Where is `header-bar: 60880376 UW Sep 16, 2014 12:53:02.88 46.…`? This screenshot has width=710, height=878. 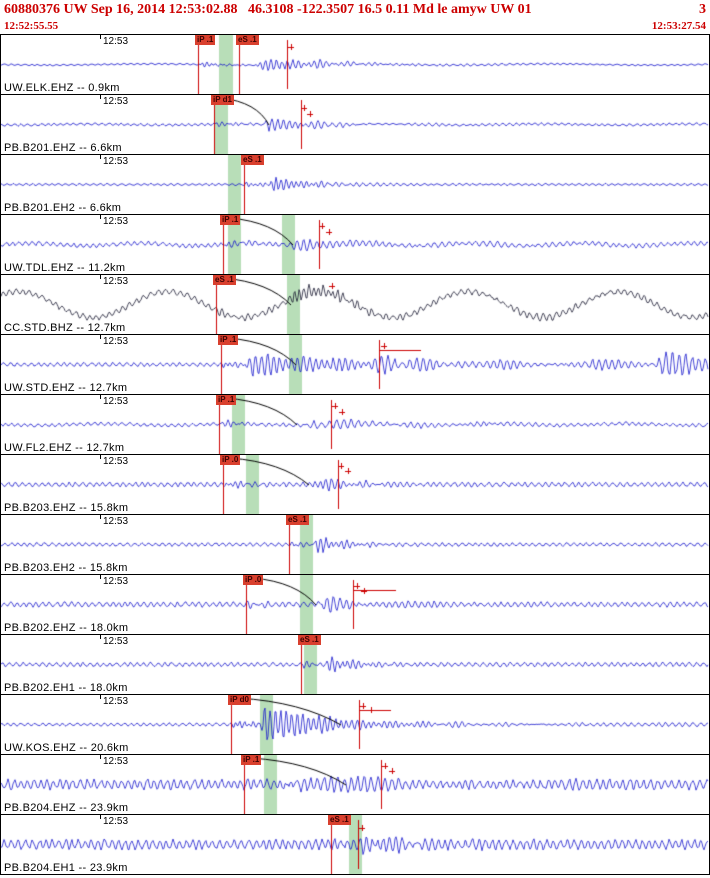
header-bar: 60880376 UW Sep 16, 2014 12:53:02.88 46.… is located at coordinates (355, 10).